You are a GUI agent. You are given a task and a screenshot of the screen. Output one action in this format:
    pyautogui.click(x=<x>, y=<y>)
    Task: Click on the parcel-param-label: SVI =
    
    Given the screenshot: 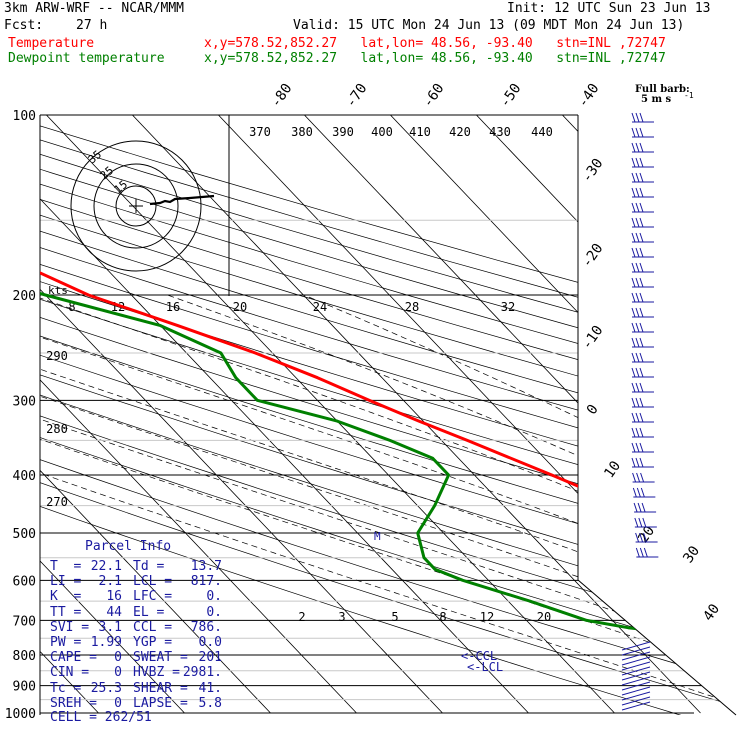 What is the action you would take?
    pyautogui.click(x=70, y=627)
    